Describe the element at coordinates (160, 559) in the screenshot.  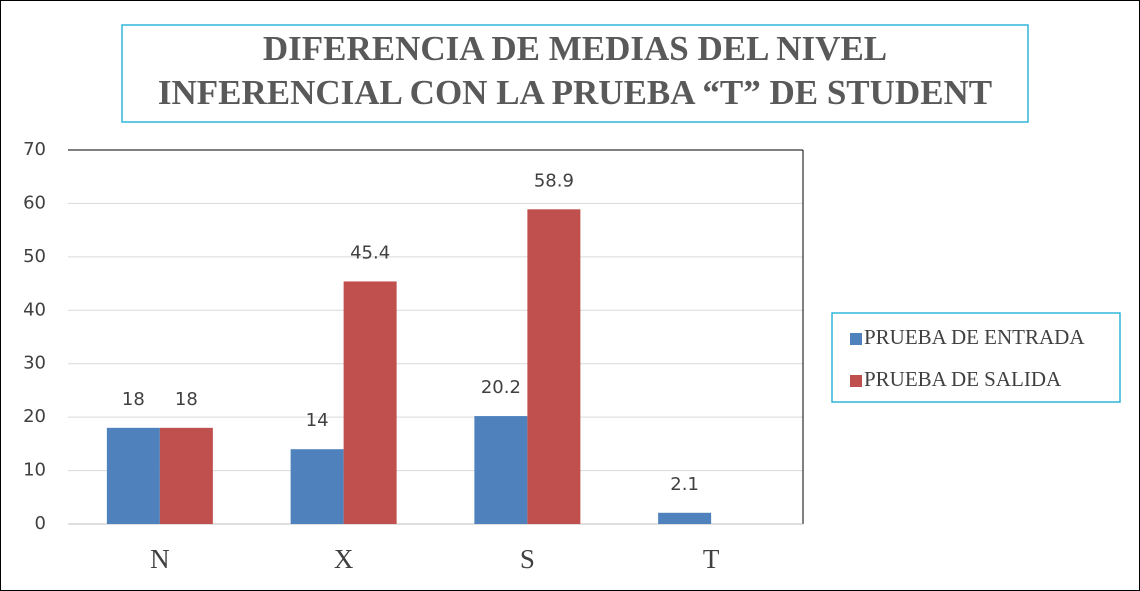
I see `x-tick-label: N` at that location.